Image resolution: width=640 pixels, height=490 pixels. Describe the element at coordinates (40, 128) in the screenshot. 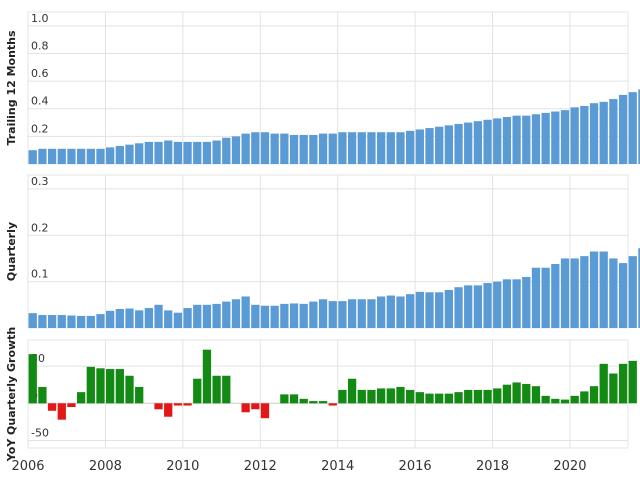

I see `y-tick-label: 0.2` at that location.